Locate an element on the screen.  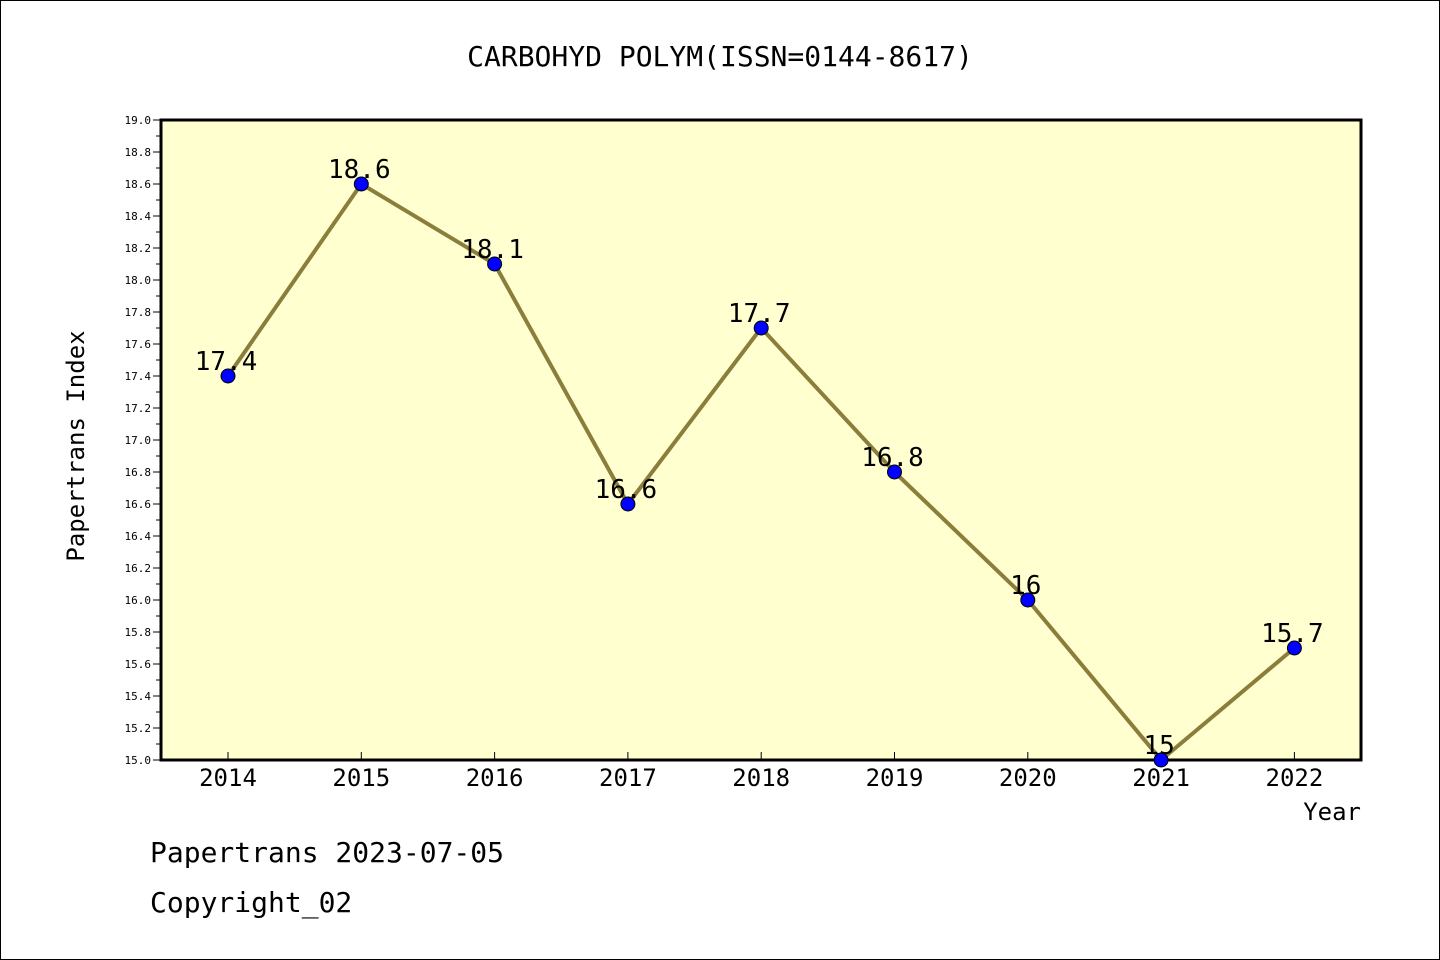
y-axis-label: Papertrans Index is located at coordinates (76, 445).